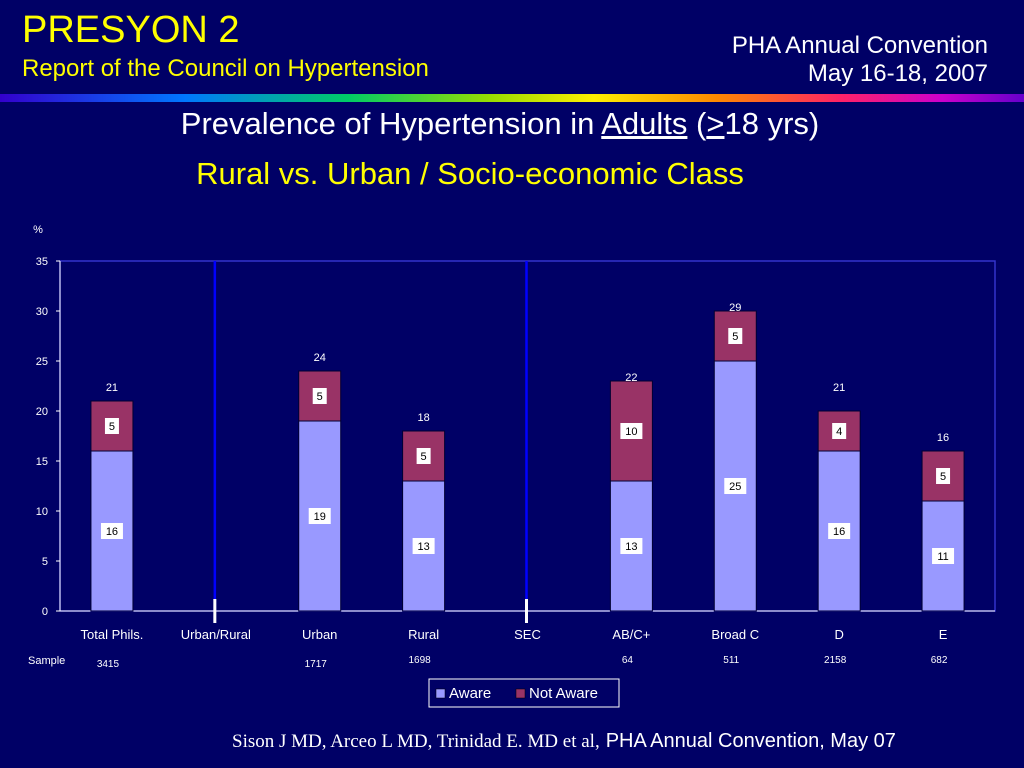 Image resolution: width=1024 pixels, height=768 pixels. Describe the element at coordinates (750, 741) in the screenshot. I see `footer-conference: PHA Annual Convention, May 07` at that location.